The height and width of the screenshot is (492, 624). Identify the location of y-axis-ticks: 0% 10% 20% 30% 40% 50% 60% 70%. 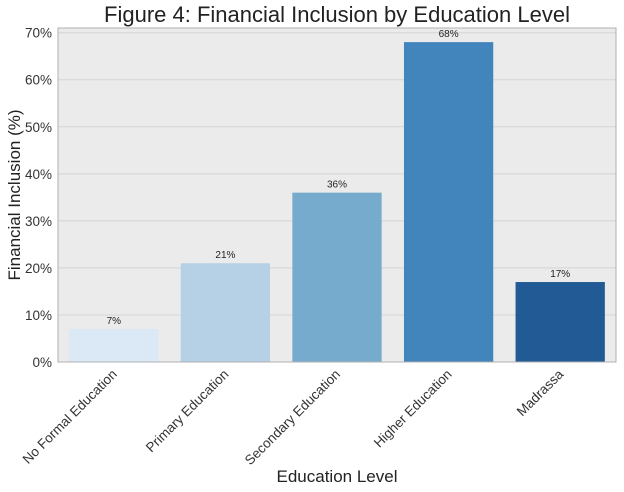
(38, 198).